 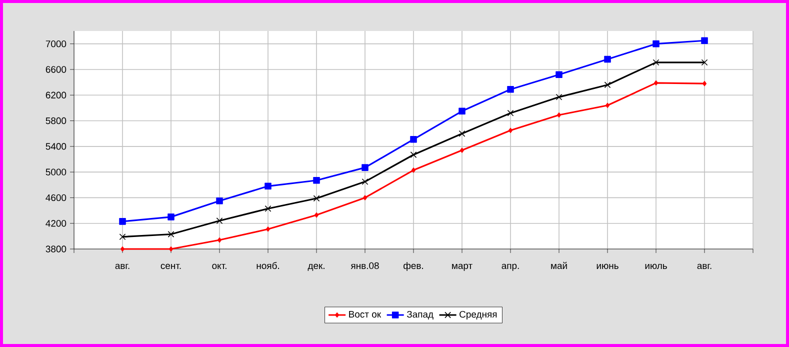 I want to click on legend-label: Средняя, so click(x=478, y=315).